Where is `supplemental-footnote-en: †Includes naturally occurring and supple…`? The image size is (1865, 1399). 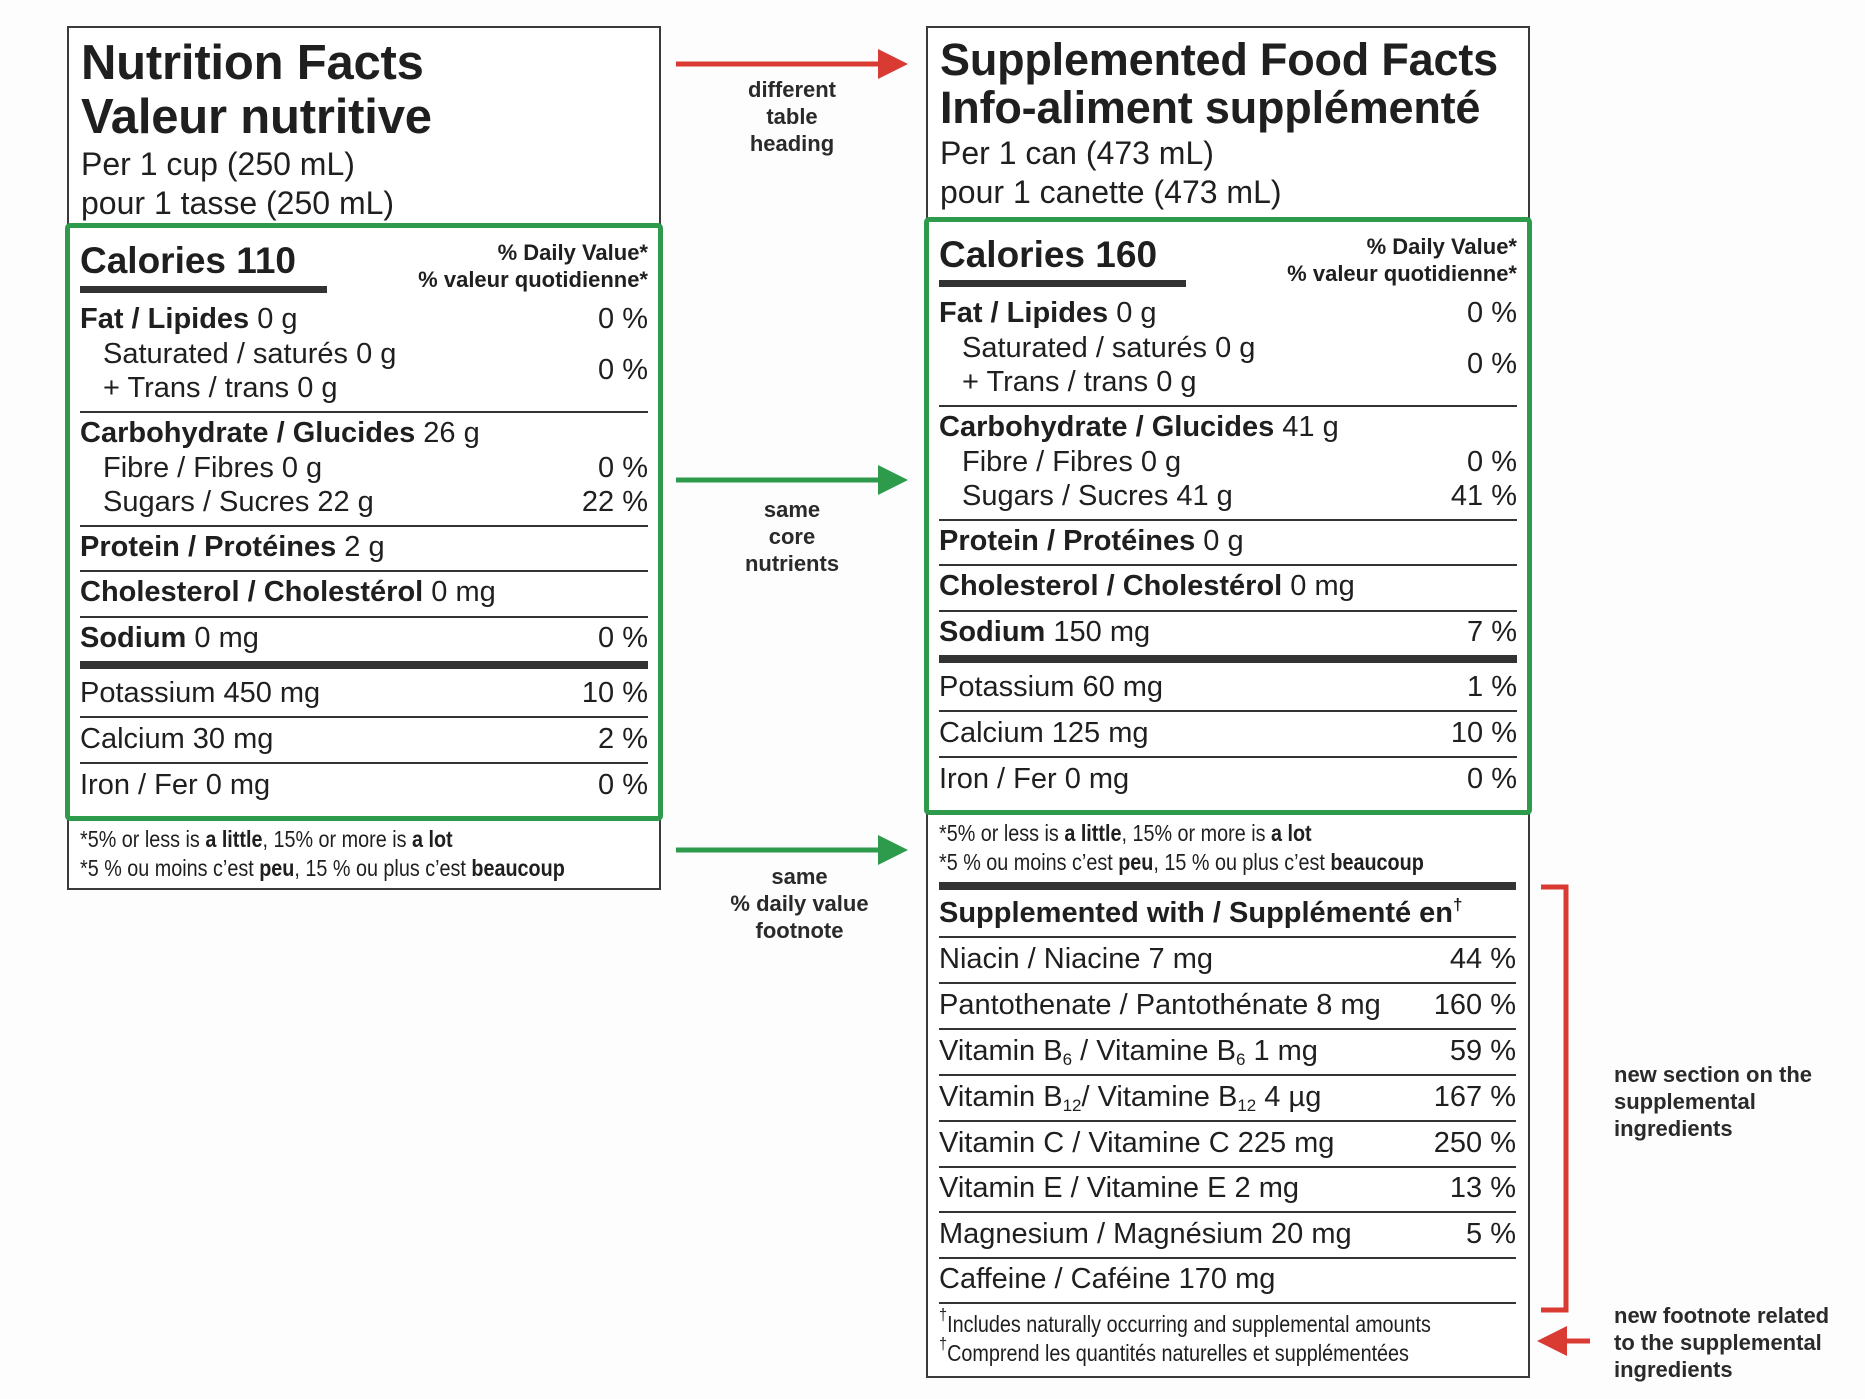 supplemental-footnote-en: †Includes naturally occurring and supple… is located at coordinates (1185, 1321).